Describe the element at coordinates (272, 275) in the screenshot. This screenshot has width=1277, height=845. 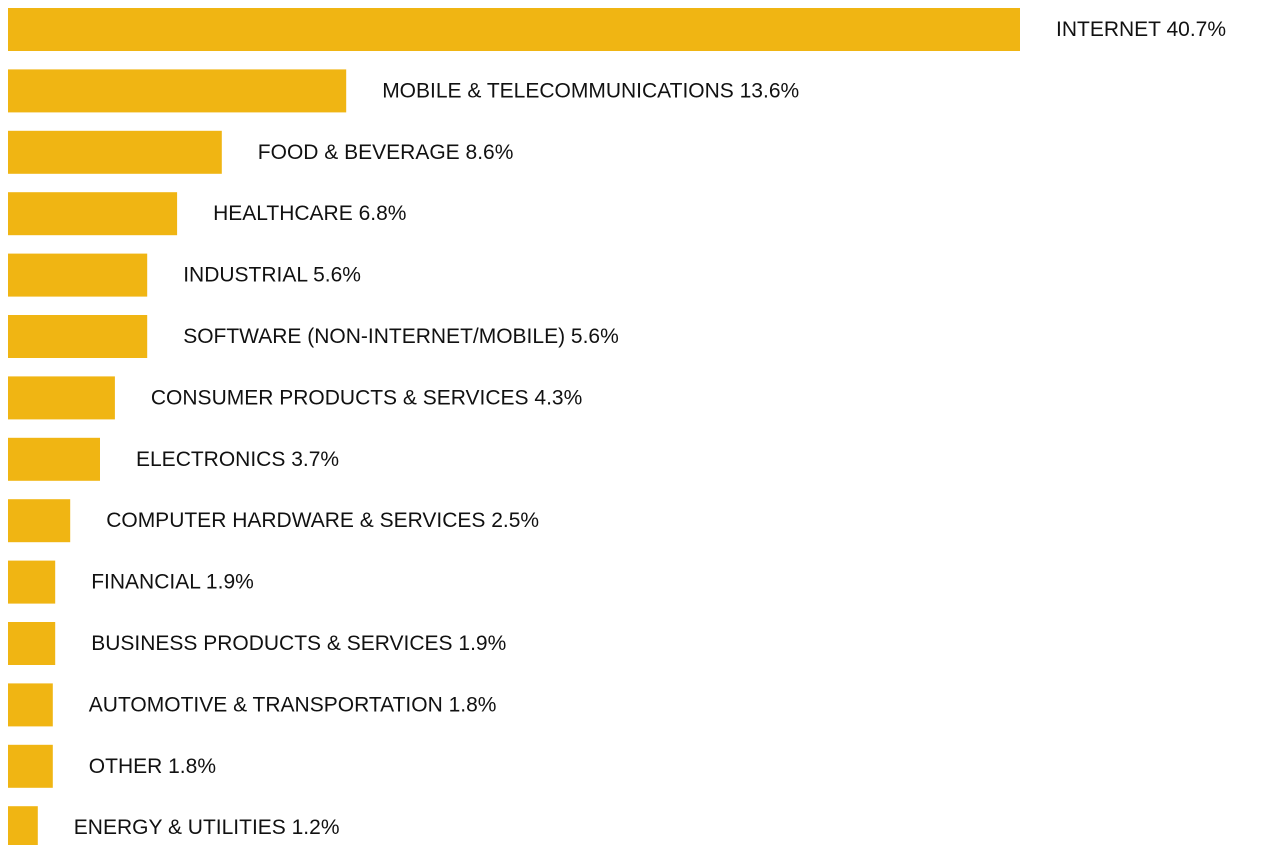
I see `bar-label: INDUSTRIAL 5.6%` at that location.